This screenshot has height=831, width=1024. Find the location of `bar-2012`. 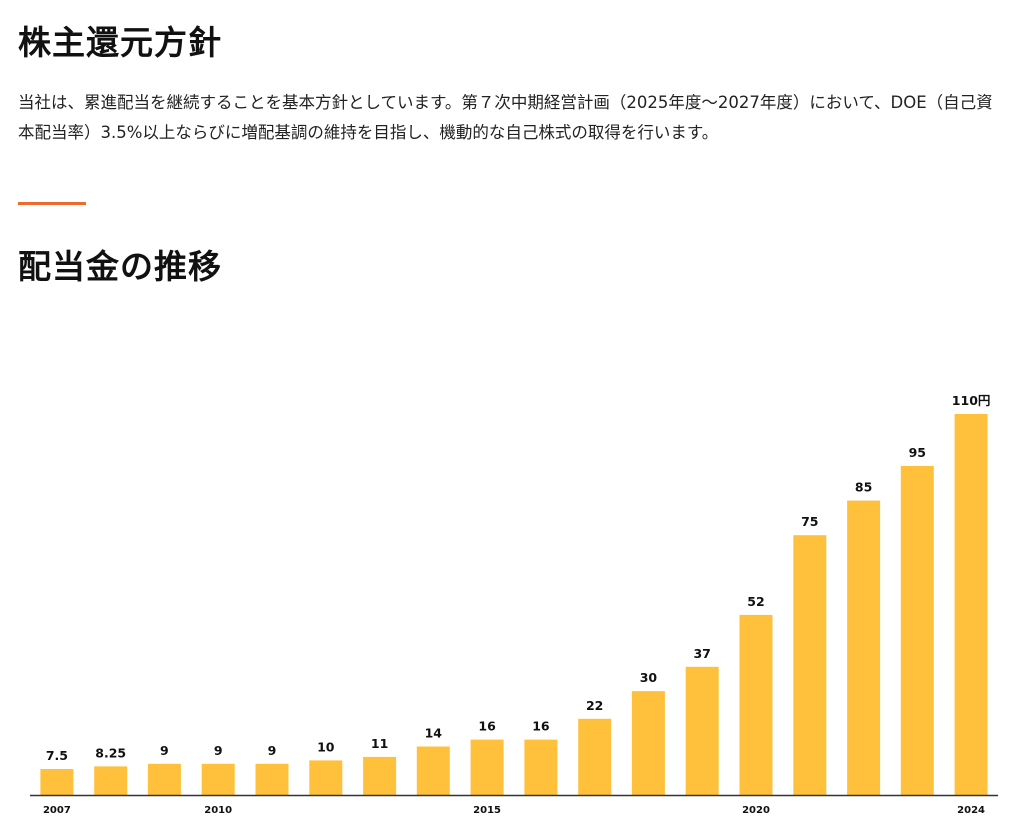

bar-2012 is located at coordinates (326, 777).